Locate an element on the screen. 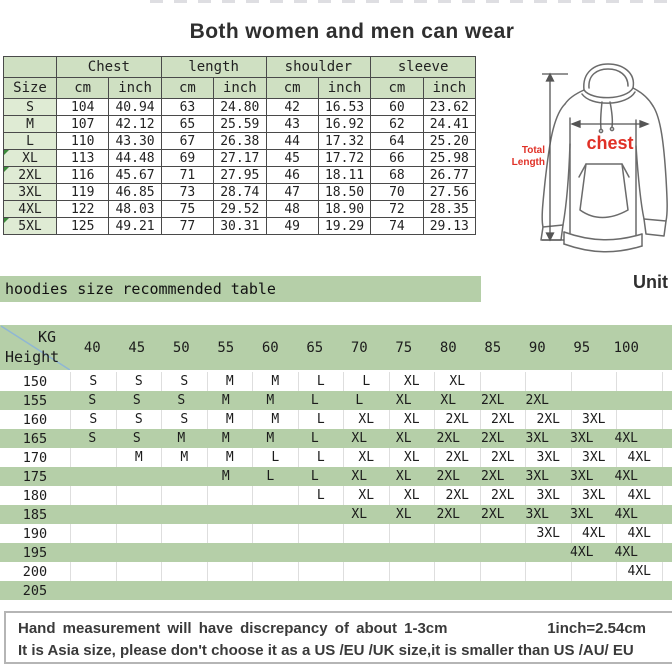 The width and height of the screenshot is (672, 672). measure-cell: 44 is located at coordinates (292, 141).